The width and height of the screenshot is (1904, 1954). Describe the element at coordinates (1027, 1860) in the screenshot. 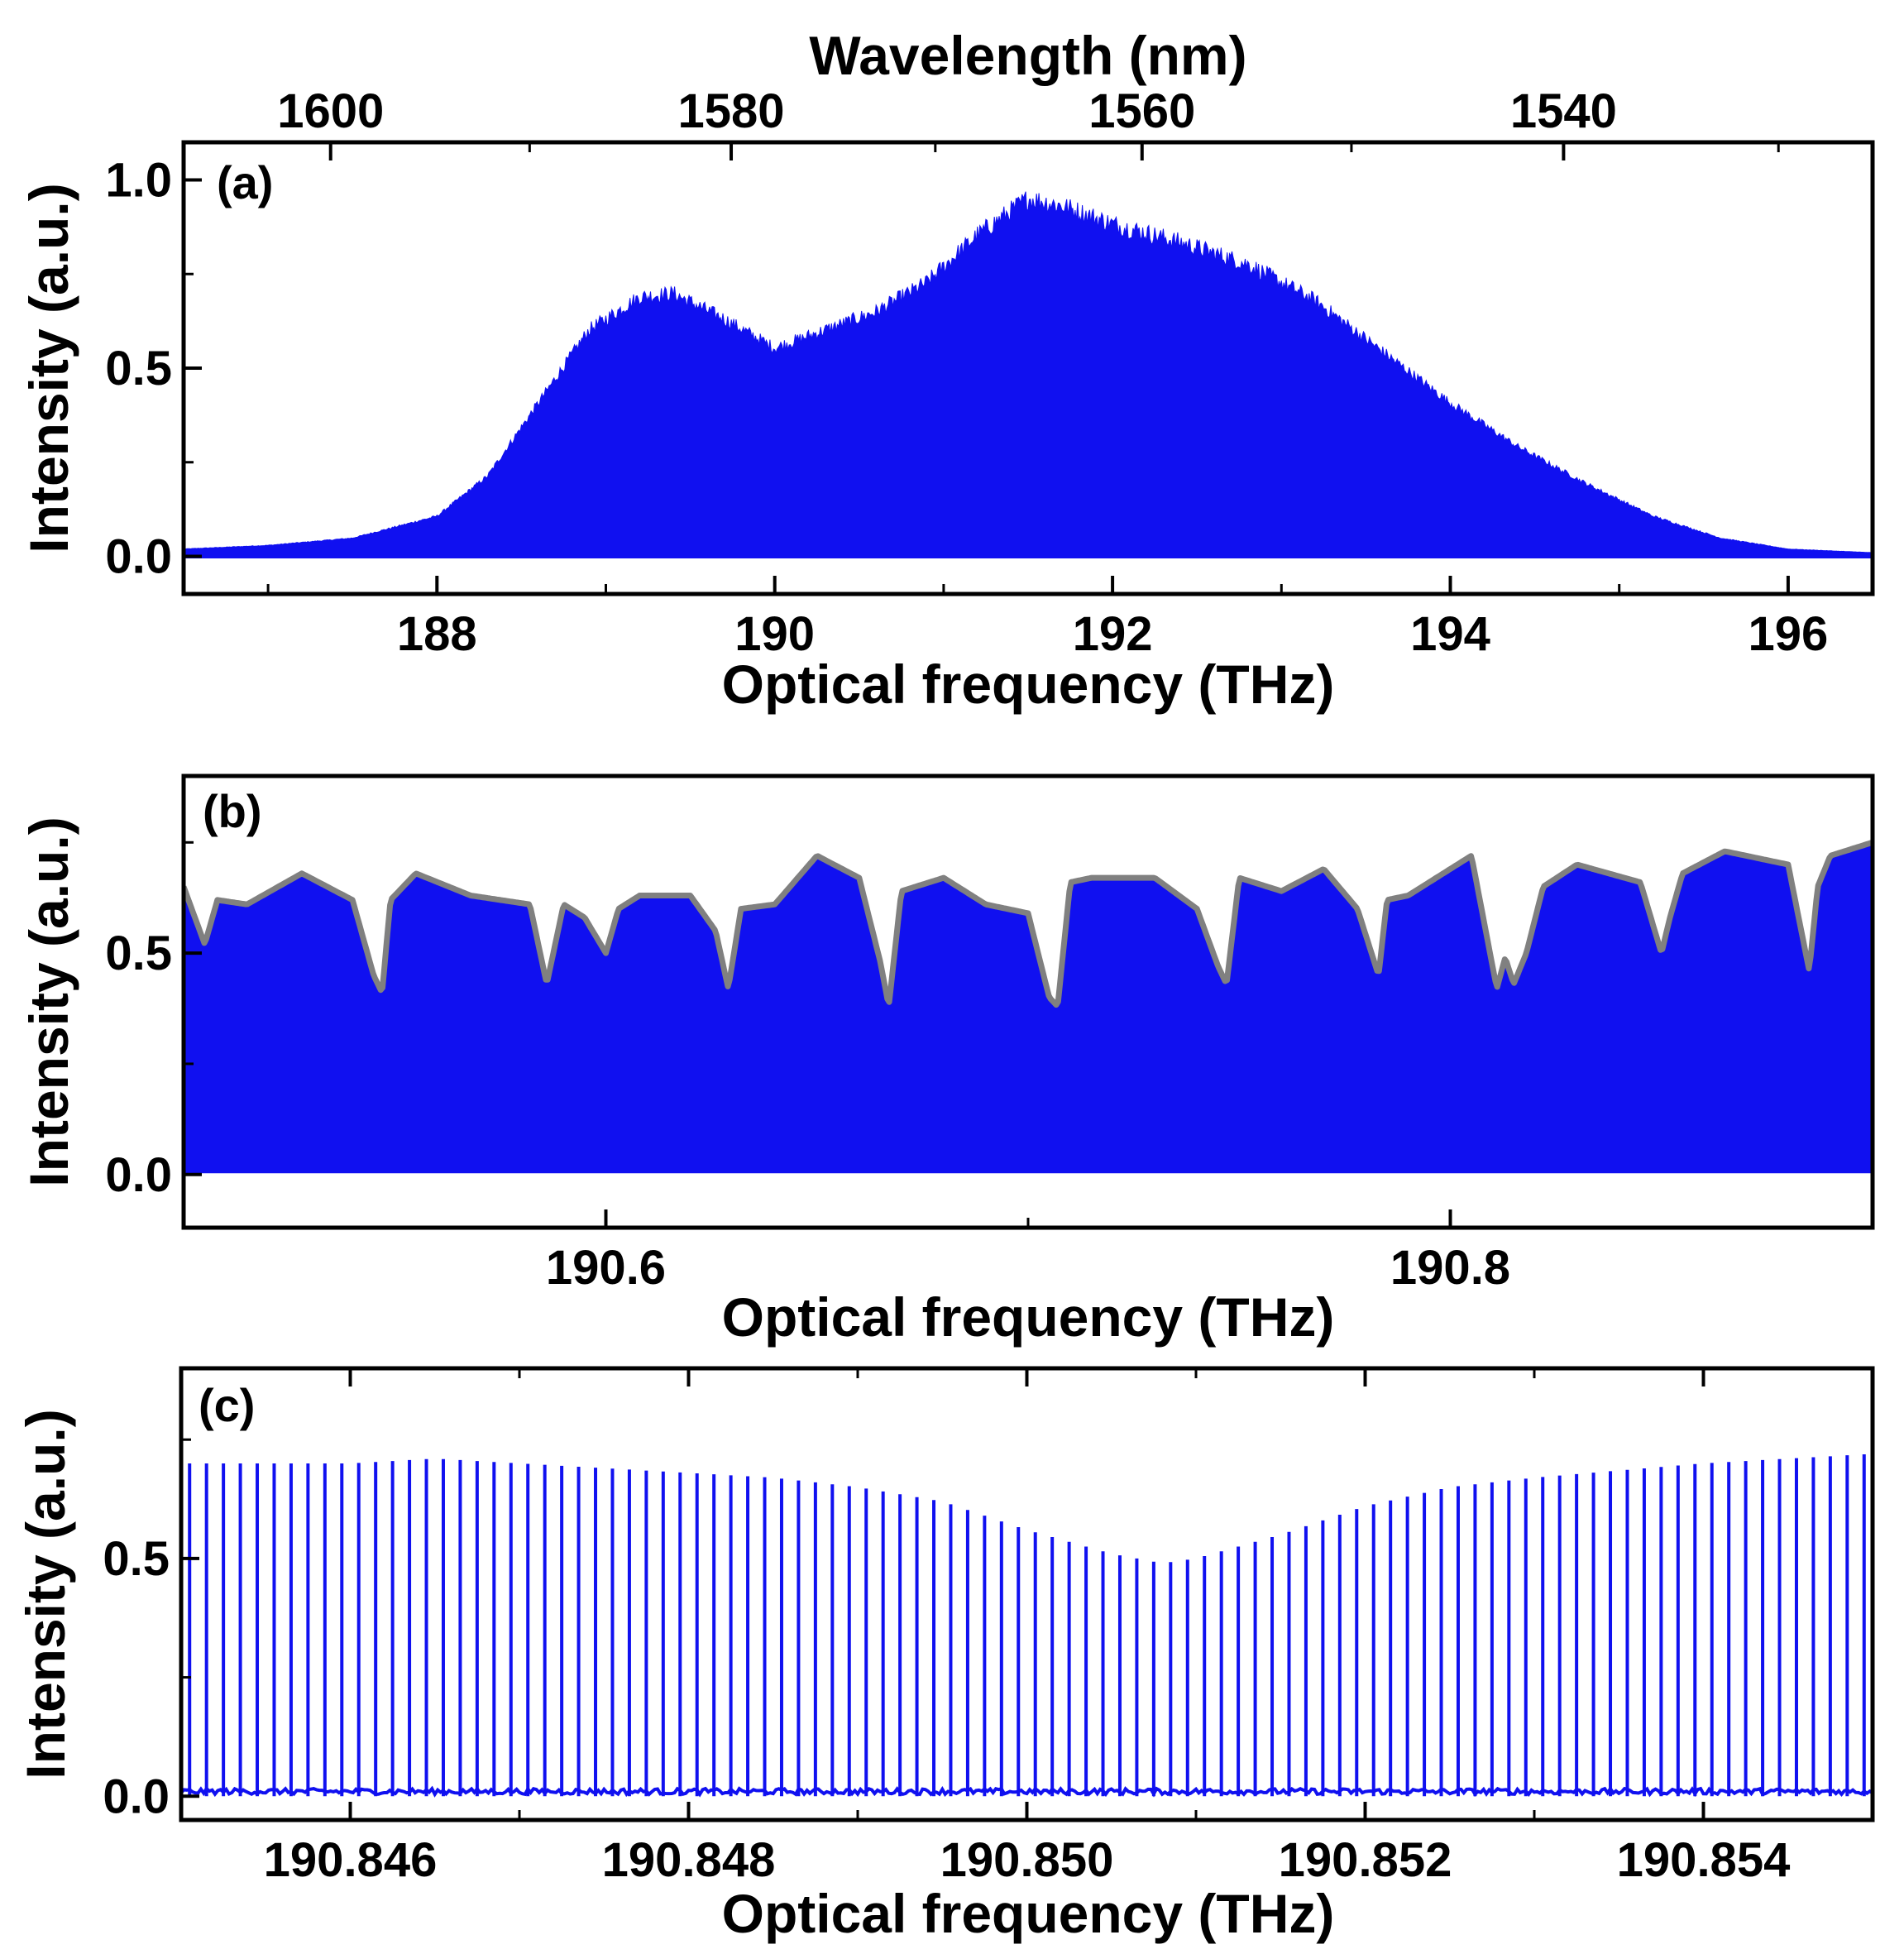

I see `panel-c-x-tick-label: 190.850` at that location.